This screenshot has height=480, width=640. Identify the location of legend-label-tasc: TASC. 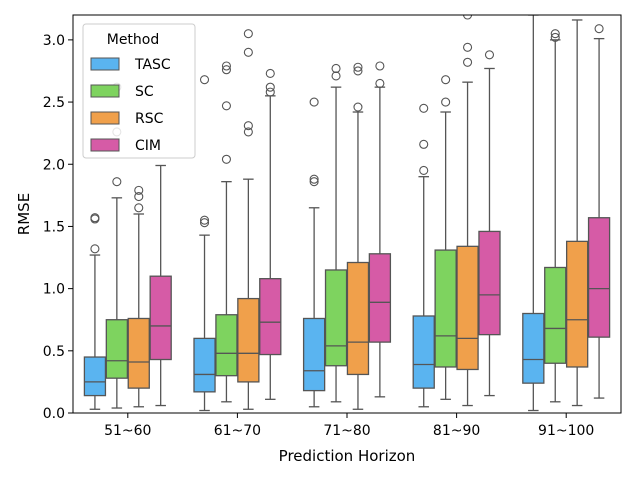
(152, 65).